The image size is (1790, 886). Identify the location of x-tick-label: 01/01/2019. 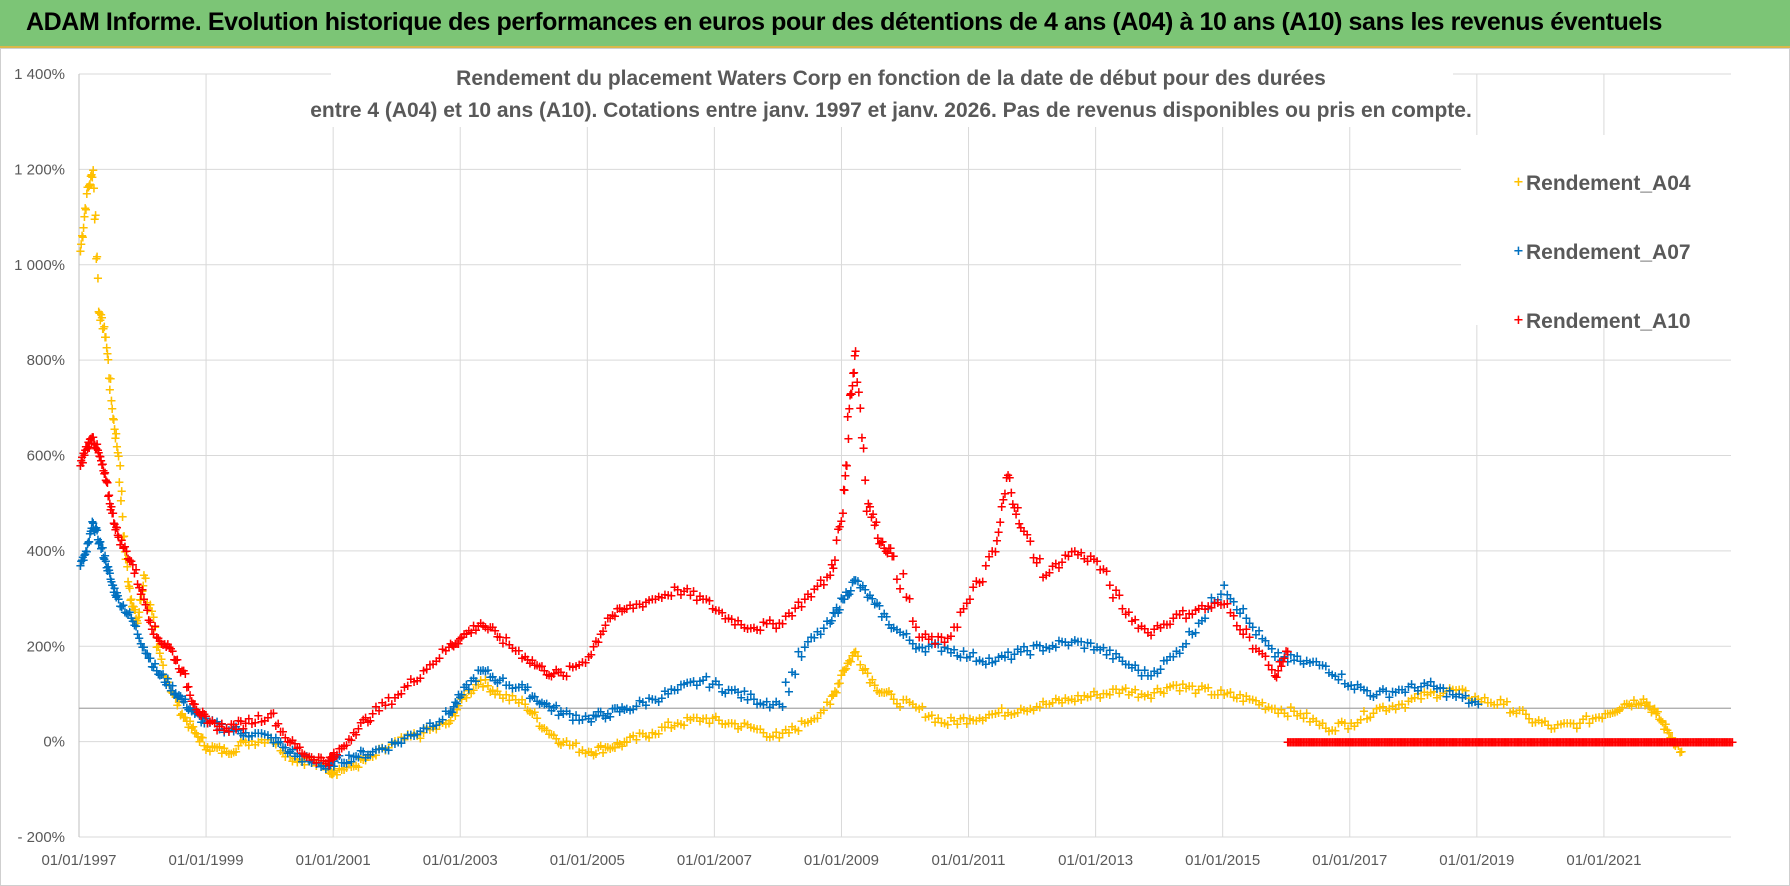
(1476, 860).